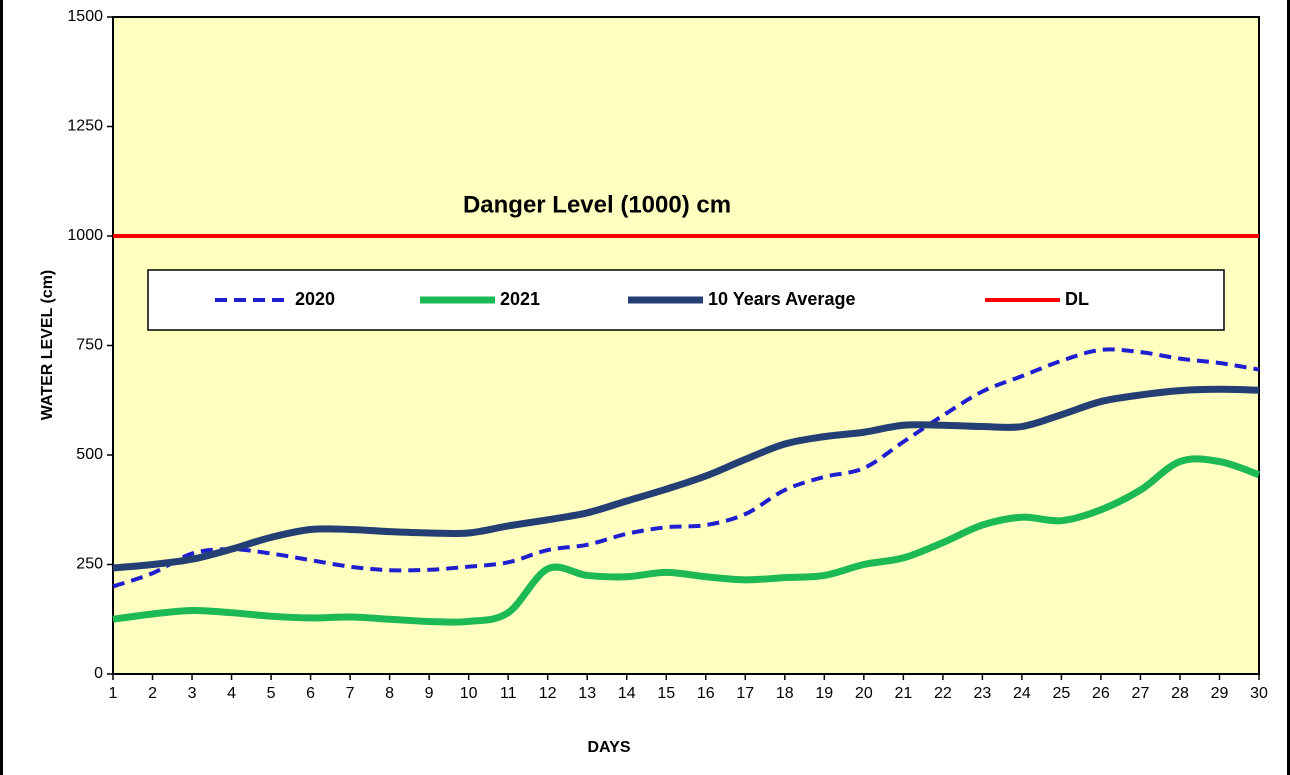 The image size is (1290, 775). Describe the element at coordinates (315, 299) in the screenshot. I see `legend-label: 2020` at that location.